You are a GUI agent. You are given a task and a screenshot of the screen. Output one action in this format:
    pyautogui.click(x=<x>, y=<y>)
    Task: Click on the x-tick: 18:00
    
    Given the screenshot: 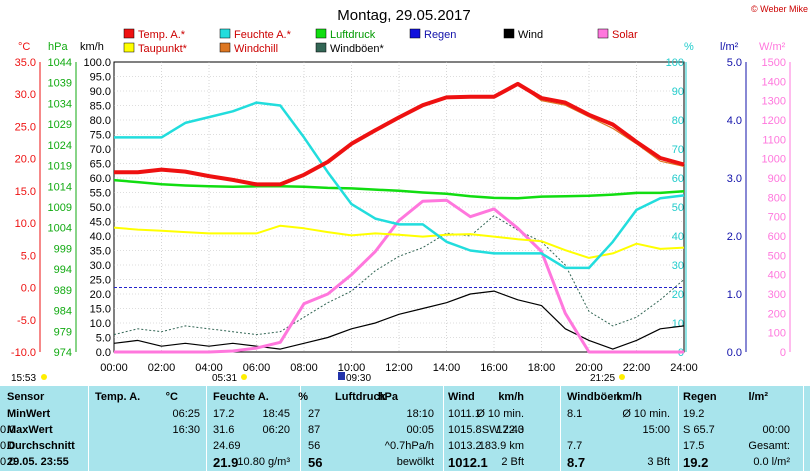 What is the action you would take?
    pyautogui.click(x=542, y=368)
    